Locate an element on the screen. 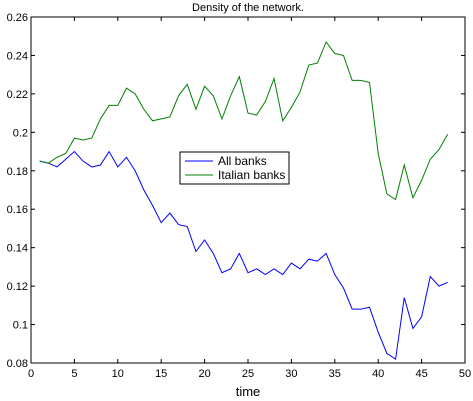 The height and width of the screenshot is (401, 473). x-tick-label: 50 is located at coordinates (465, 374).